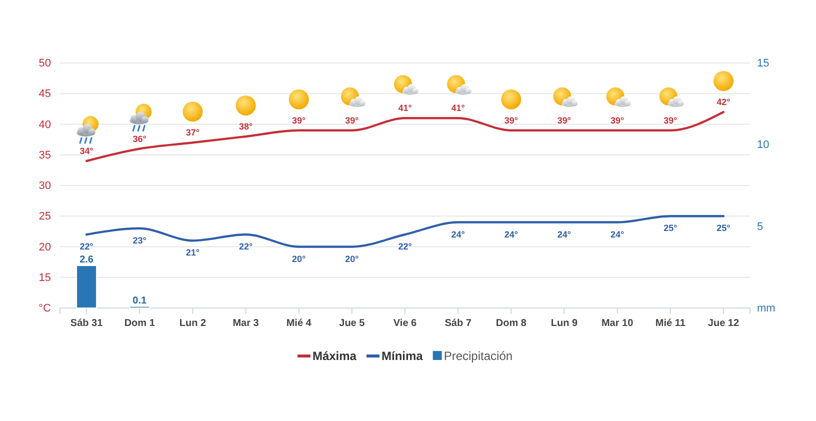 The width and height of the screenshot is (816, 421). I want to click on x-tick-label: Lun 2, so click(192, 324).